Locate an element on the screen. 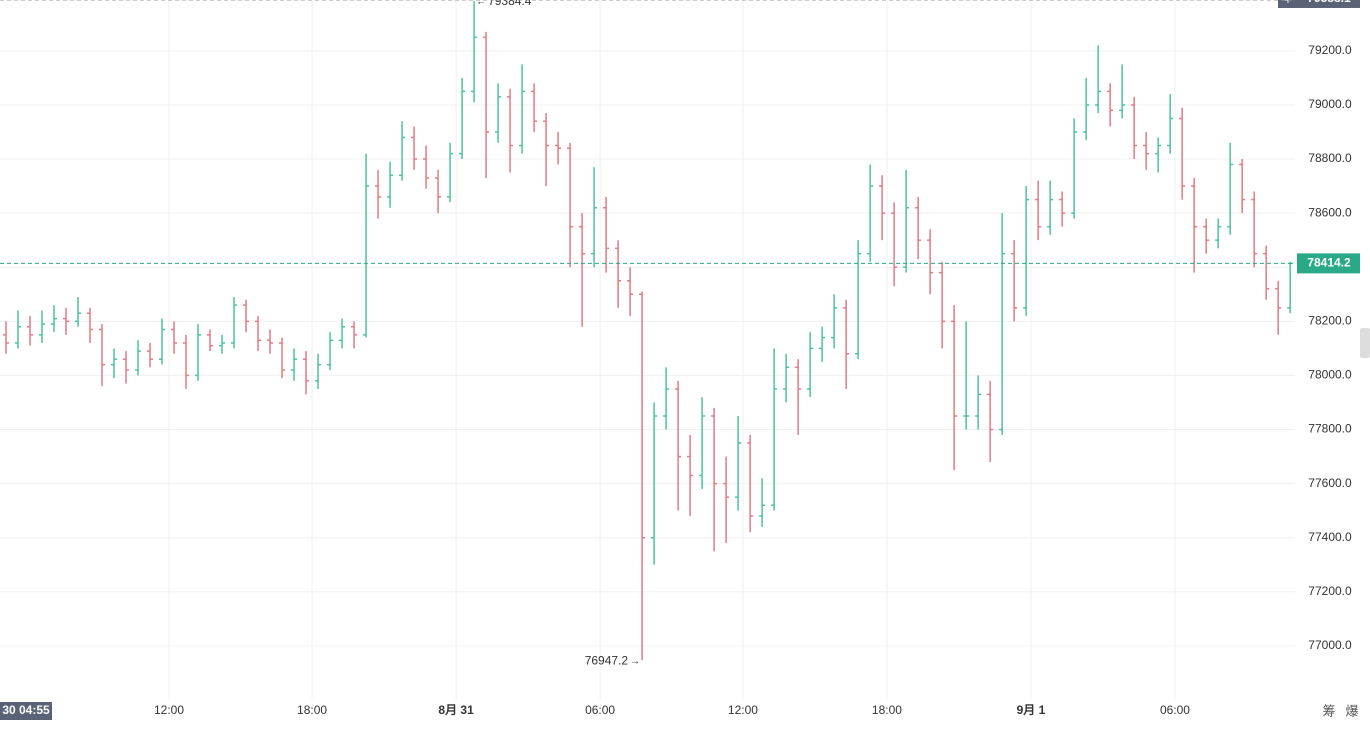  low-arrow: → is located at coordinates (635, 661).